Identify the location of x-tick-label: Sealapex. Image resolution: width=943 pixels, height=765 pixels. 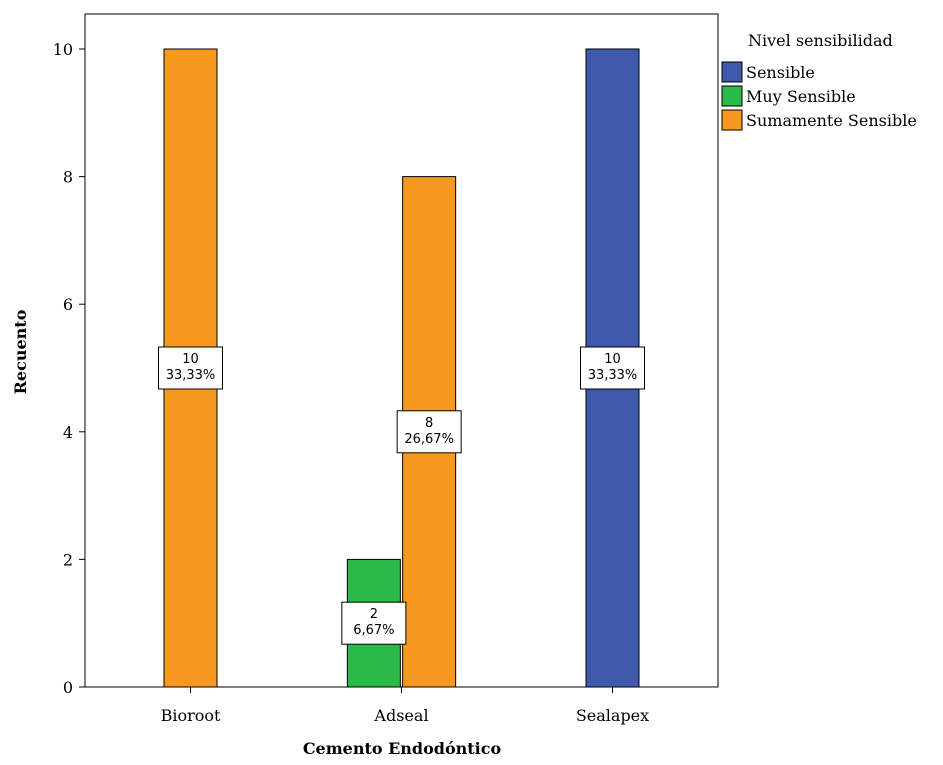
(612, 715).